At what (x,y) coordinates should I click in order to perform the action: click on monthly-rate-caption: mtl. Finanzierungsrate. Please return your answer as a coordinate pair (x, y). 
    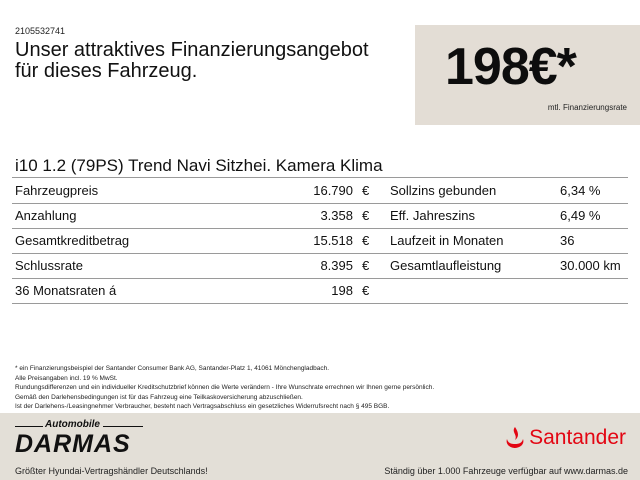
    Looking at the image, I should click on (587, 107).